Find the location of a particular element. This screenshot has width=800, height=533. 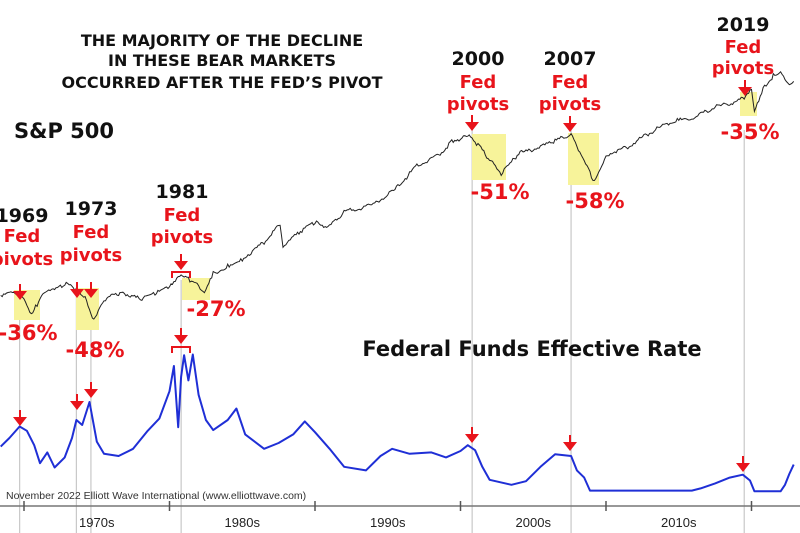

bracket-1981-ff is located at coordinates (181, 349).